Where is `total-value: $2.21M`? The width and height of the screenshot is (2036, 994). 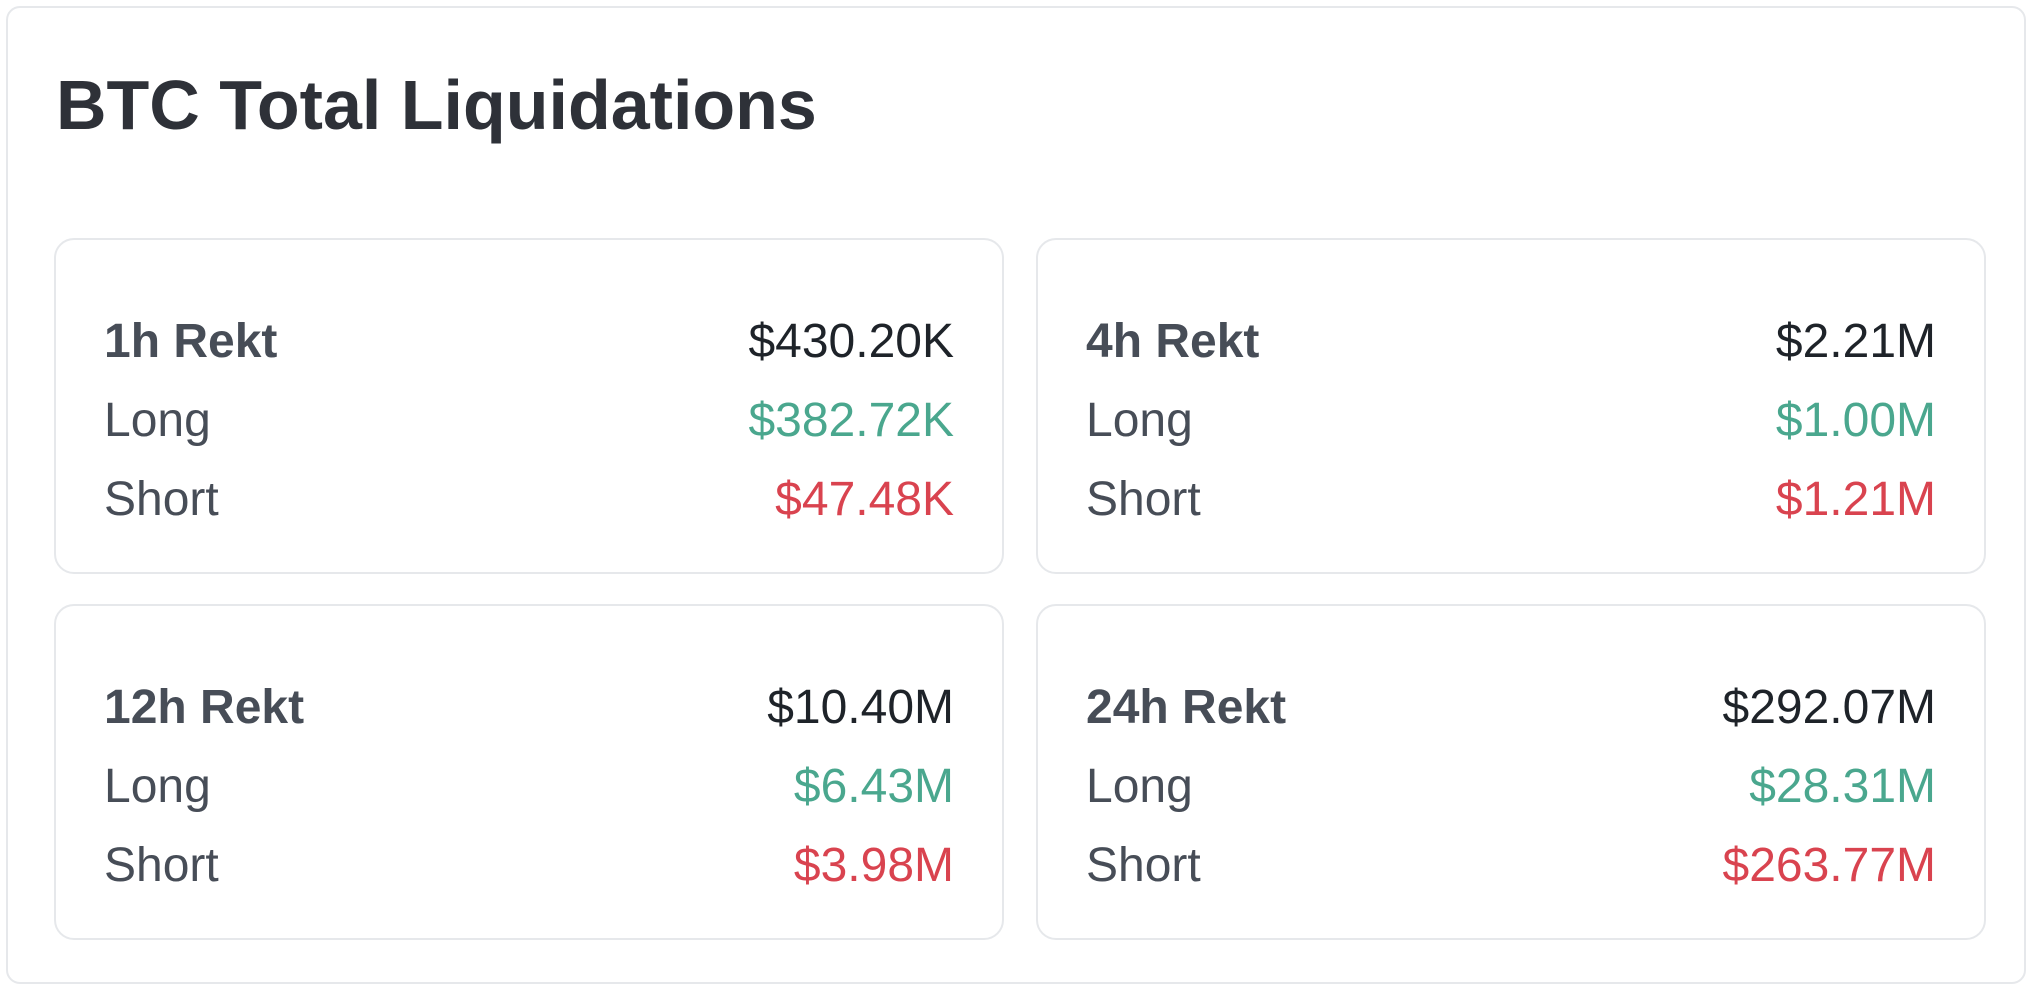
total-value: $2.21M is located at coordinates (1855, 341).